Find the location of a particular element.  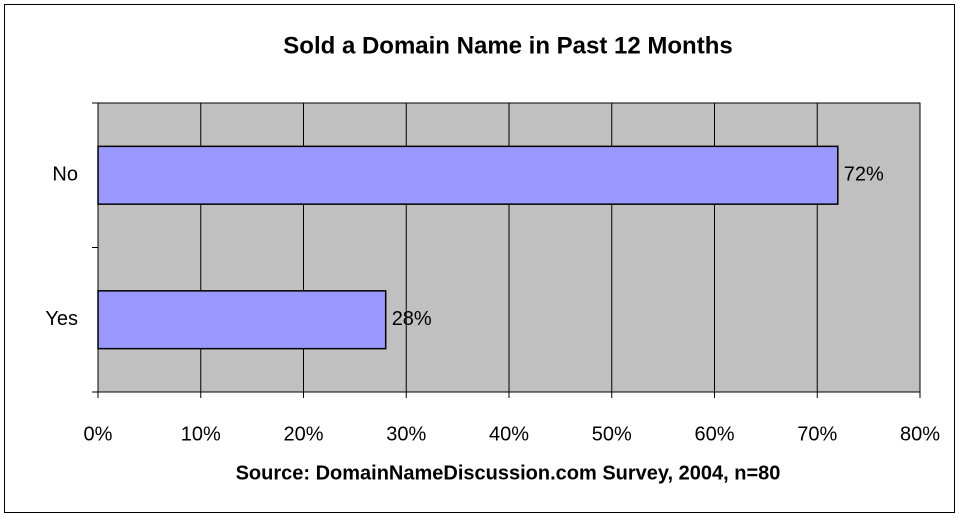

x-tick-label: 80% is located at coordinates (920, 434).